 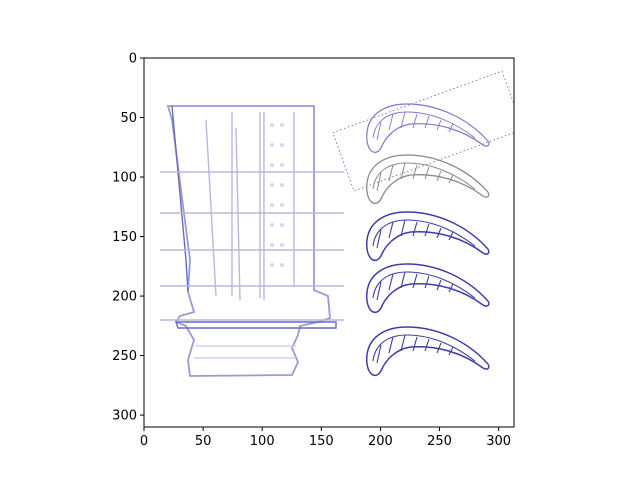 What do you see at coordinates (203, 441) in the screenshot?
I see `x-tick-label-1: 50` at bounding box center [203, 441].